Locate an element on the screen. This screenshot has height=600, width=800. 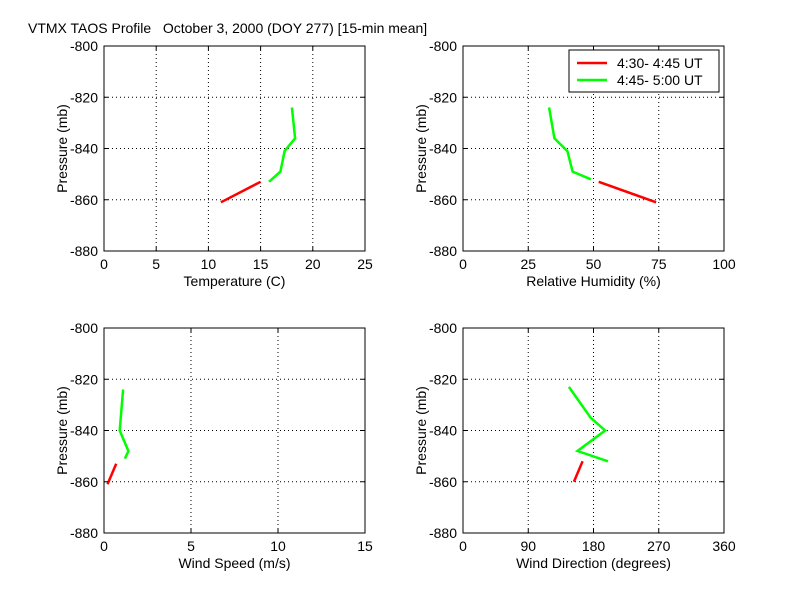
x-tick-label: 180 is located at coordinates (594, 546).